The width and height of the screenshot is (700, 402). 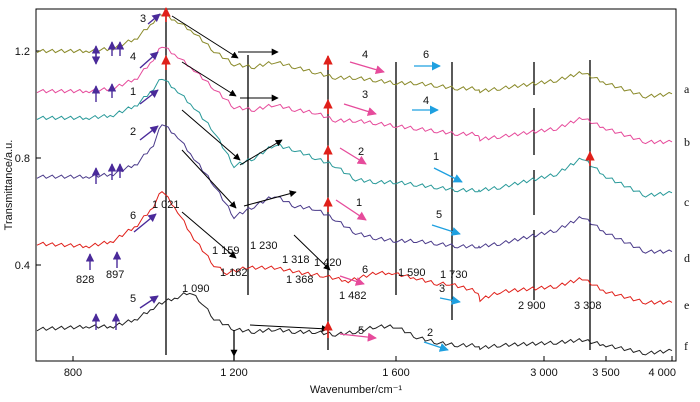 What do you see at coordinates (437, 206) in the screenshot?
I see `cyan-arrows` at bounding box center [437, 206].